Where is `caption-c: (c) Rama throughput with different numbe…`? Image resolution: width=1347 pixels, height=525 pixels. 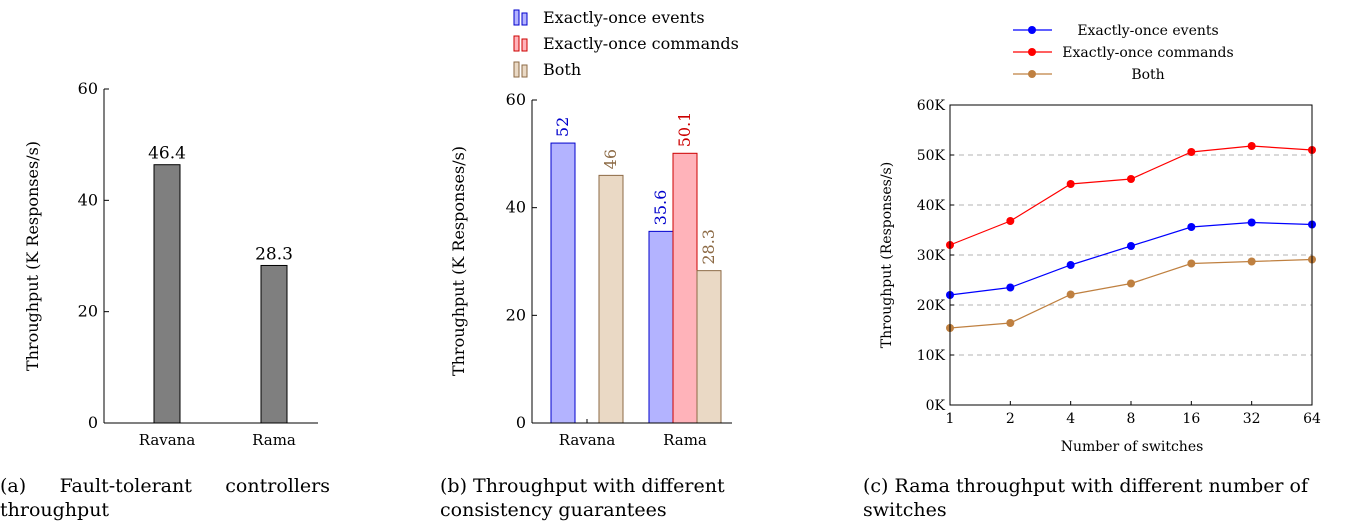
caption-c: (c) Rama throughput with different numbe… is located at coordinates (1086, 498).